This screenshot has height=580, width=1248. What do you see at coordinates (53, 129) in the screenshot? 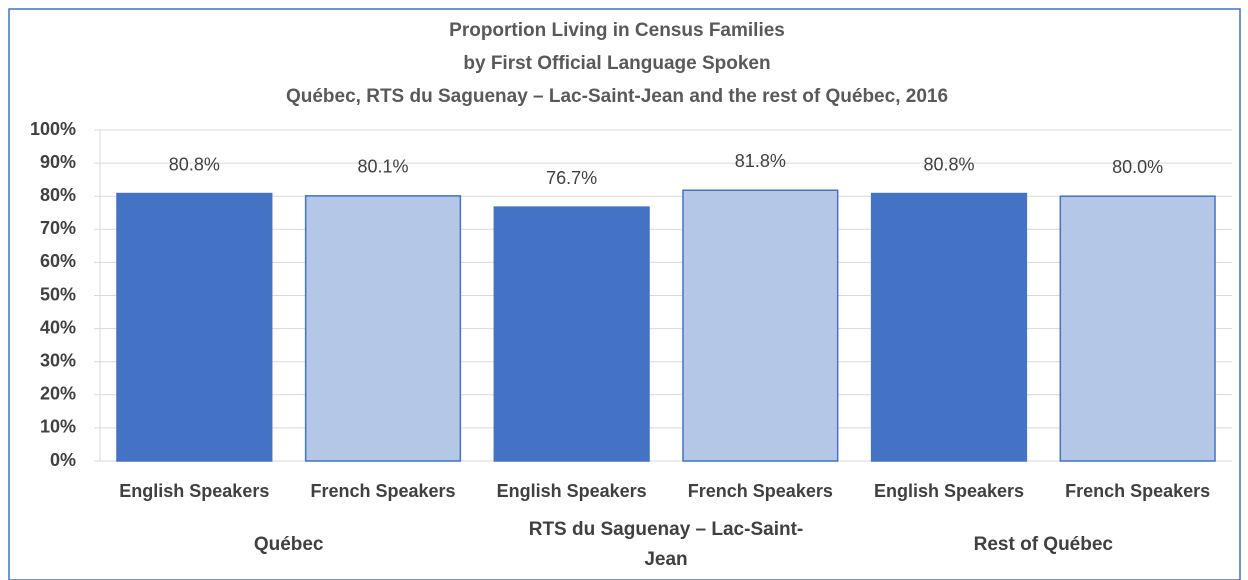
I see `y-tick-label: 100%` at bounding box center [53, 129].